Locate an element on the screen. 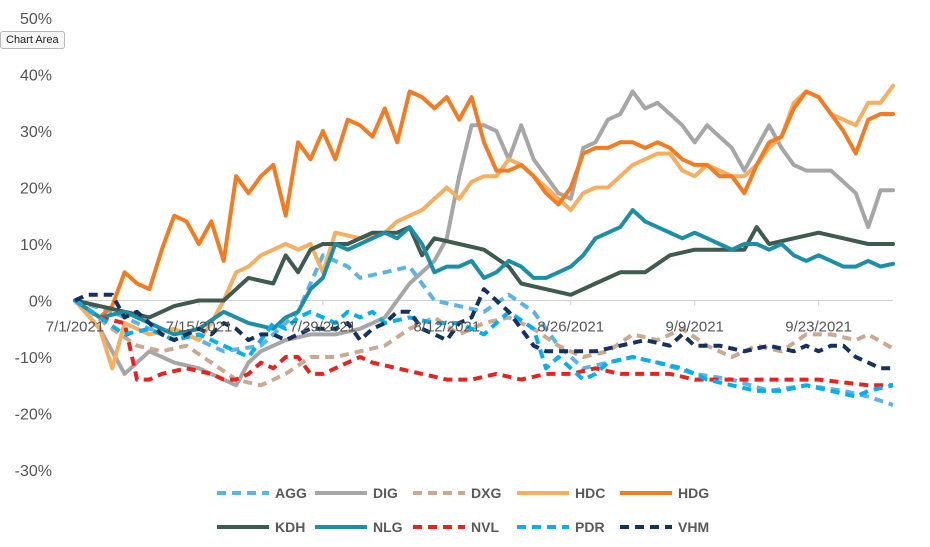  y-tick-label: 20% is located at coordinates (36, 189).